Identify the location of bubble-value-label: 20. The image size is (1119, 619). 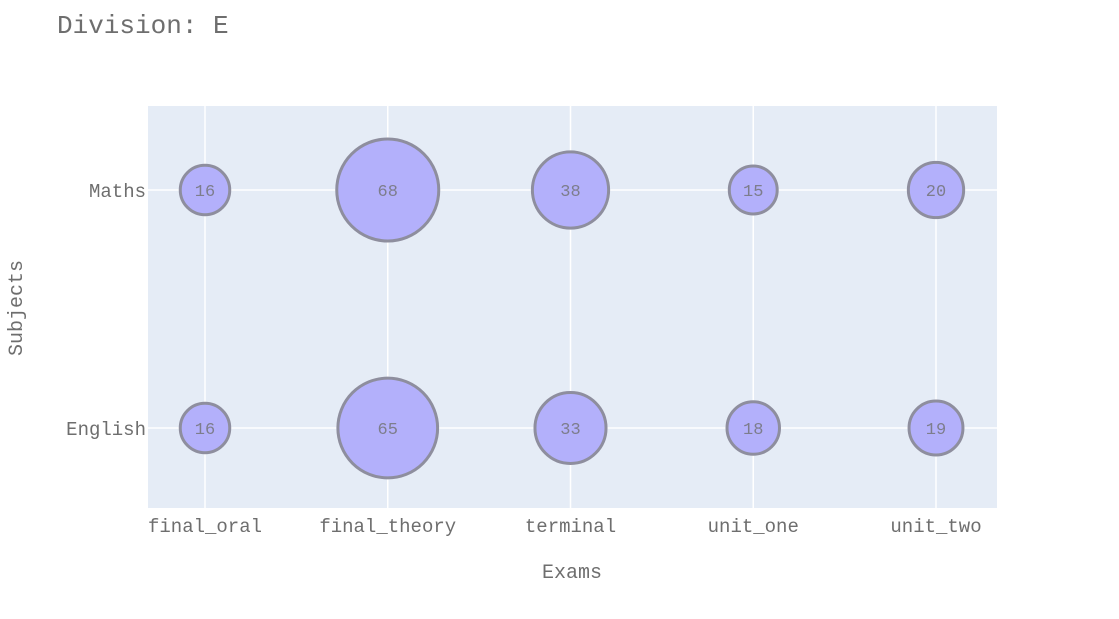
(936, 192).